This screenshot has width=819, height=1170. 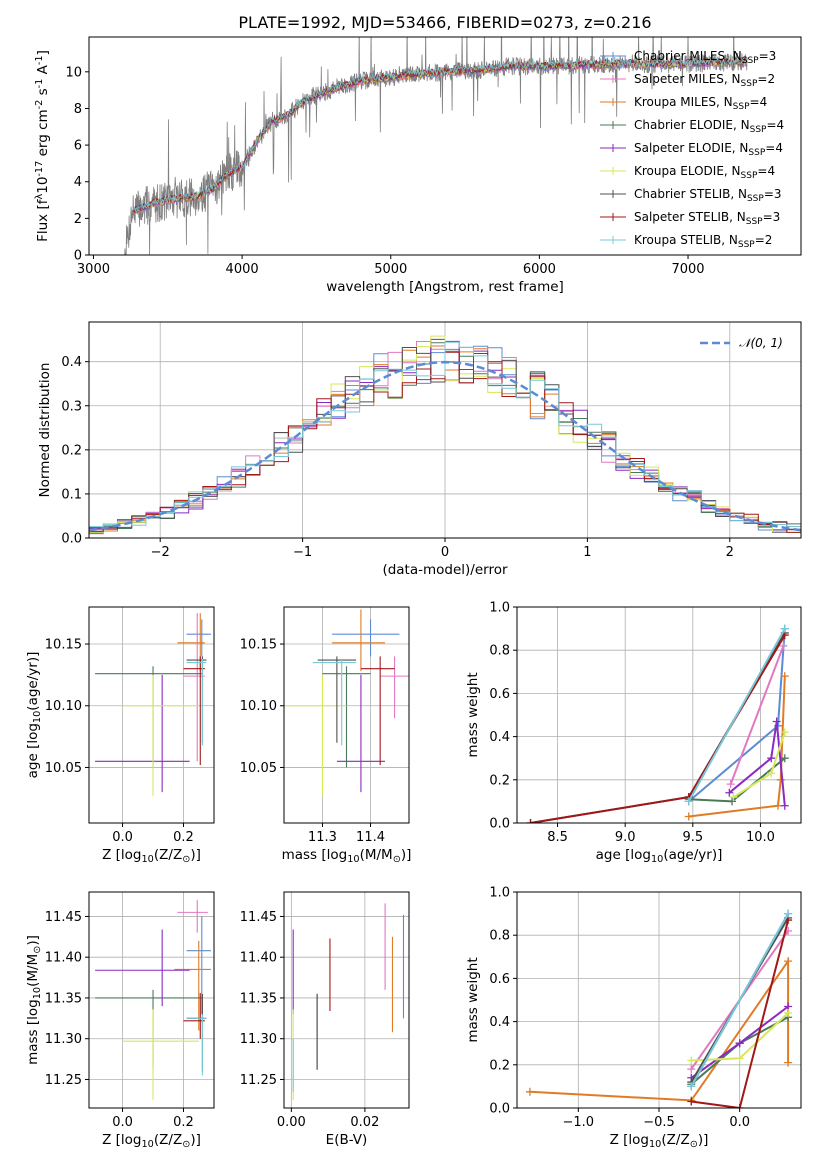 I want to click on x-tick-label: 1, so click(x=587, y=552).